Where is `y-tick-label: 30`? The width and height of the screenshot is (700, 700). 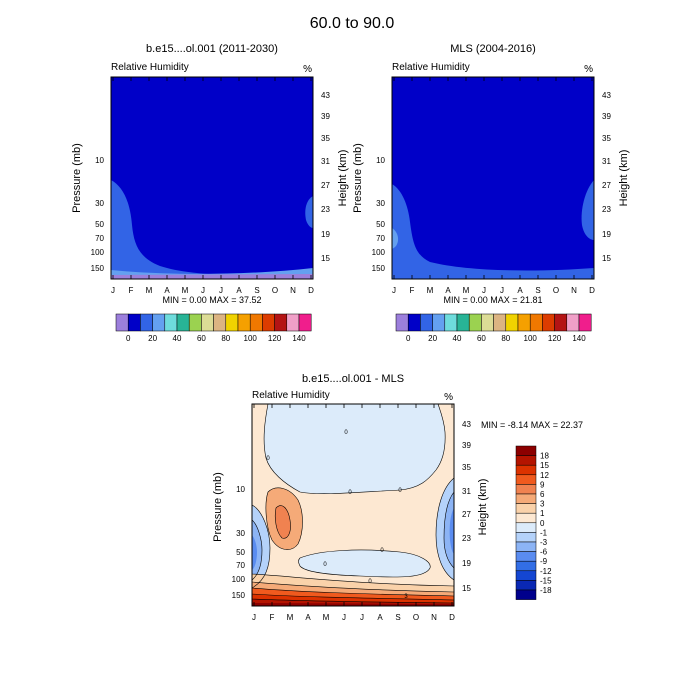
y-tick-label: 30 is located at coordinates (99, 203).